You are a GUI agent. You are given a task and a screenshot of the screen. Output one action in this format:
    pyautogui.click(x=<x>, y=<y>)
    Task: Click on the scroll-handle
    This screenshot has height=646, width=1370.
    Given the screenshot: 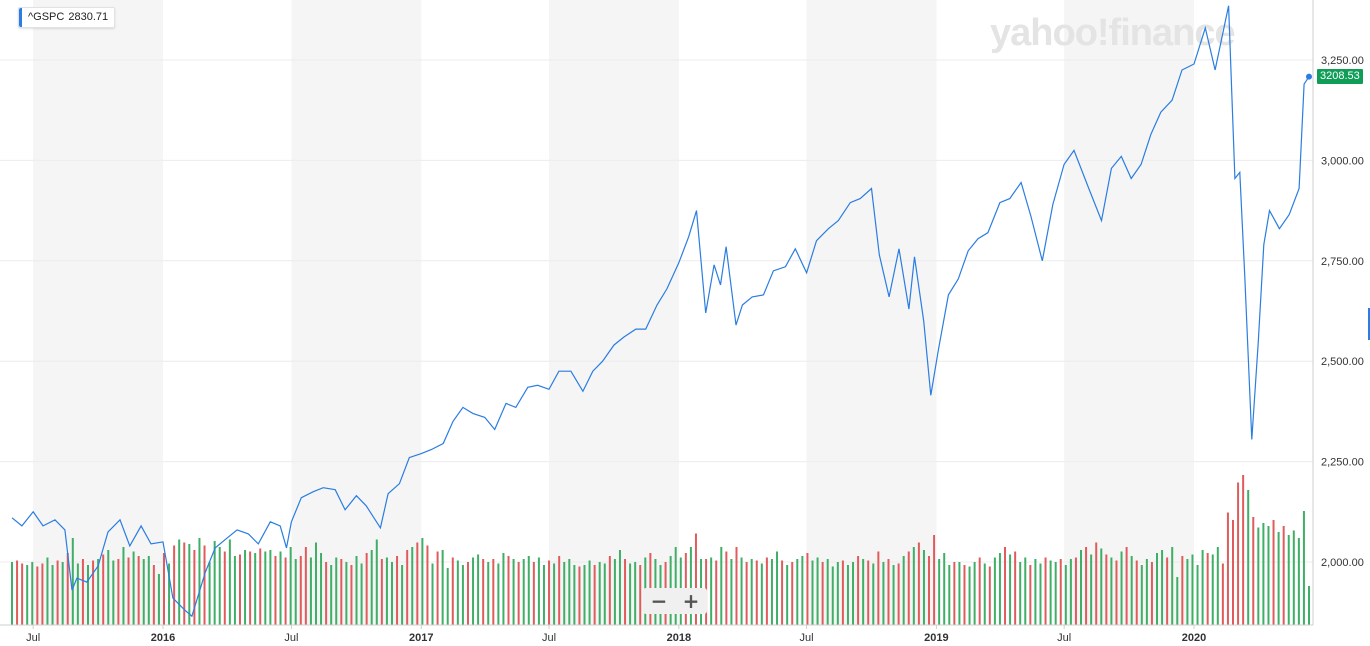 What is the action you would take?
    pyautogui.click(x=1369, y=324)
    